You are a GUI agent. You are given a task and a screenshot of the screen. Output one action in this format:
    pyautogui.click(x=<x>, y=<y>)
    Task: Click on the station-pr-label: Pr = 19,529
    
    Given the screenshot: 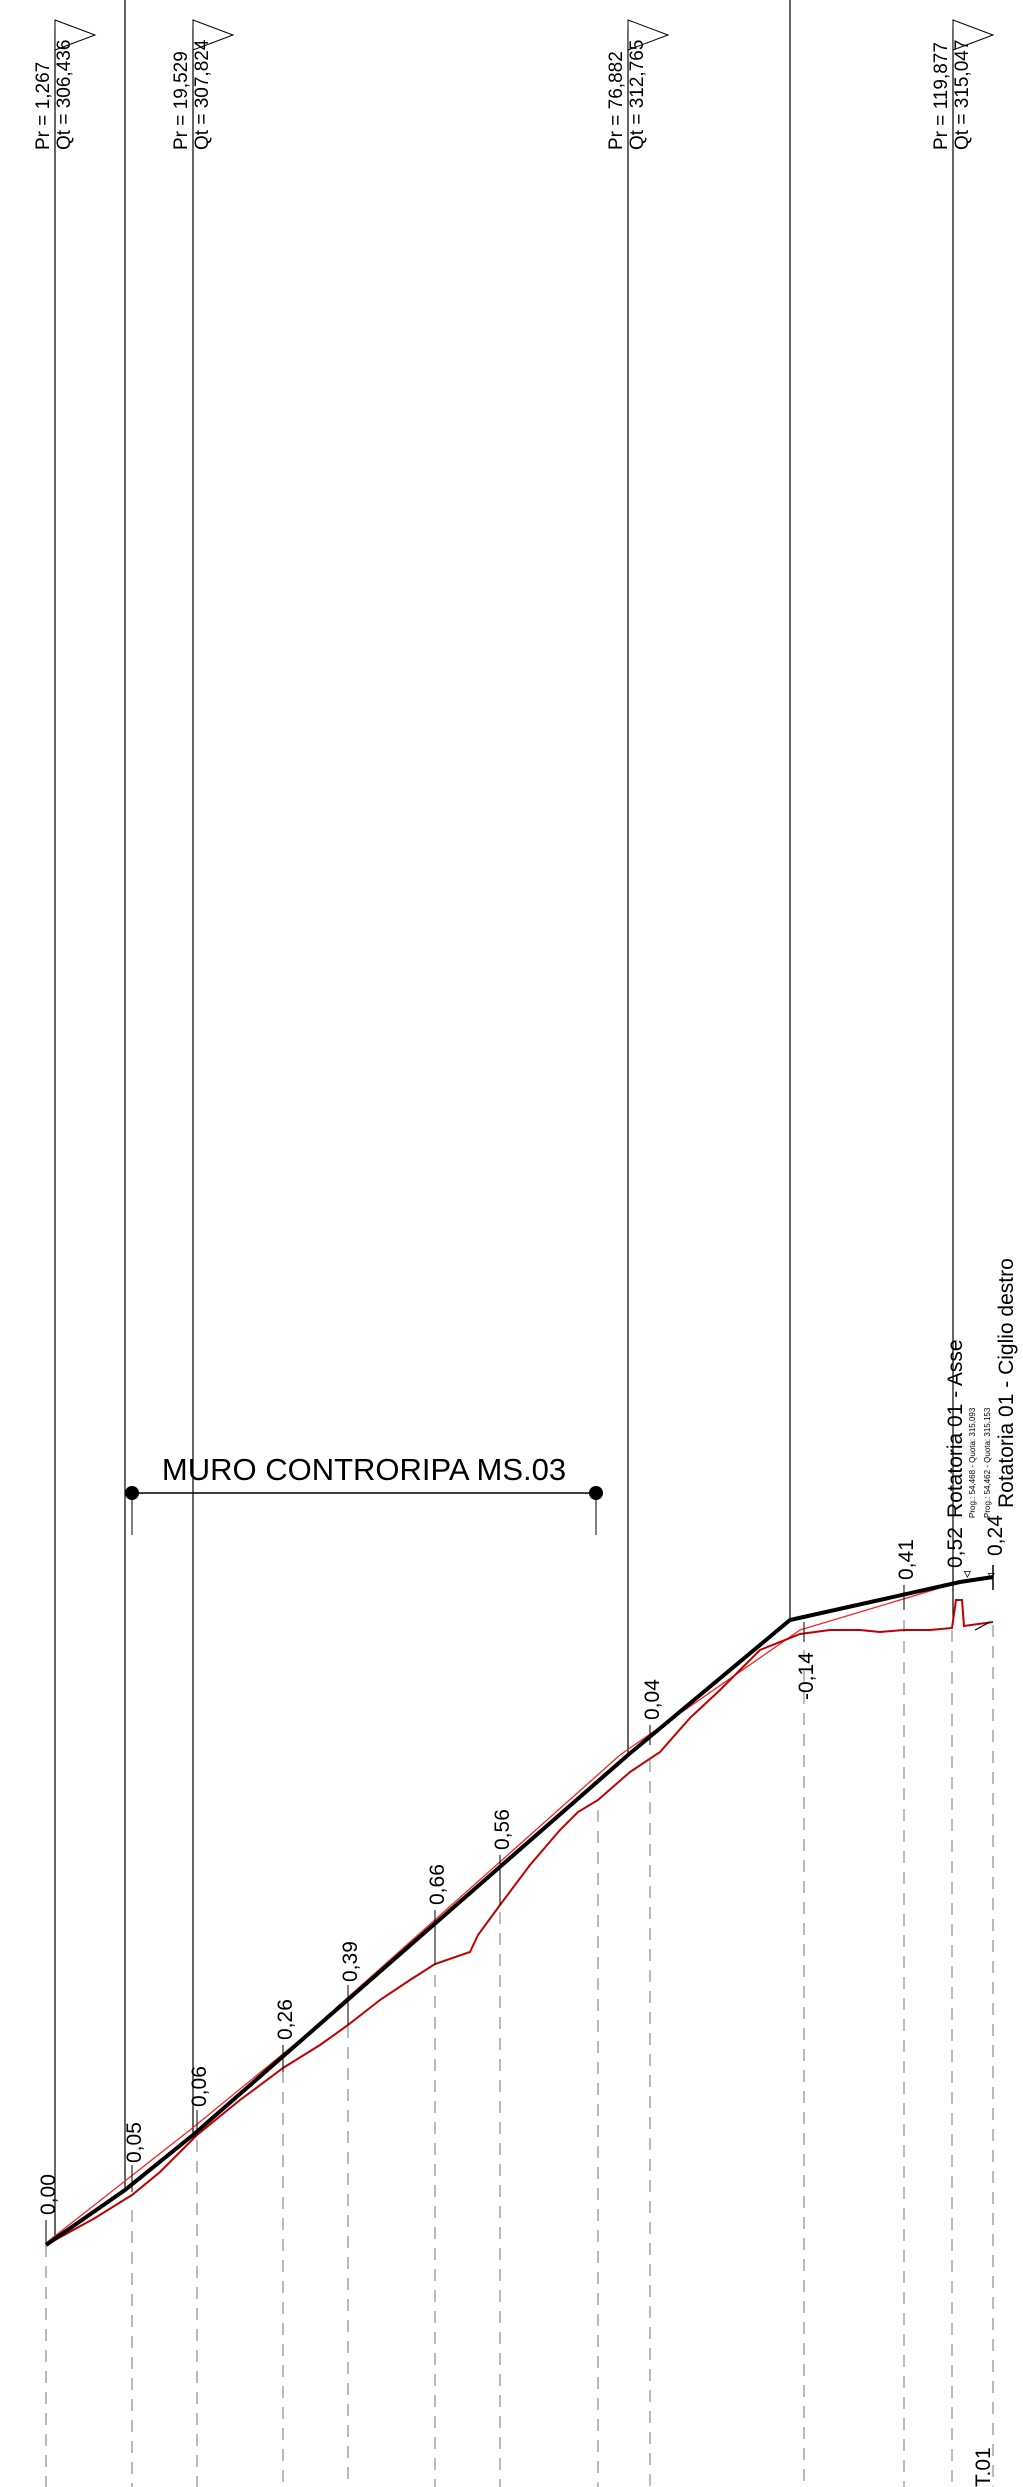 What is the action you would take?
    pyautogui.click(x=181, y=100)
    